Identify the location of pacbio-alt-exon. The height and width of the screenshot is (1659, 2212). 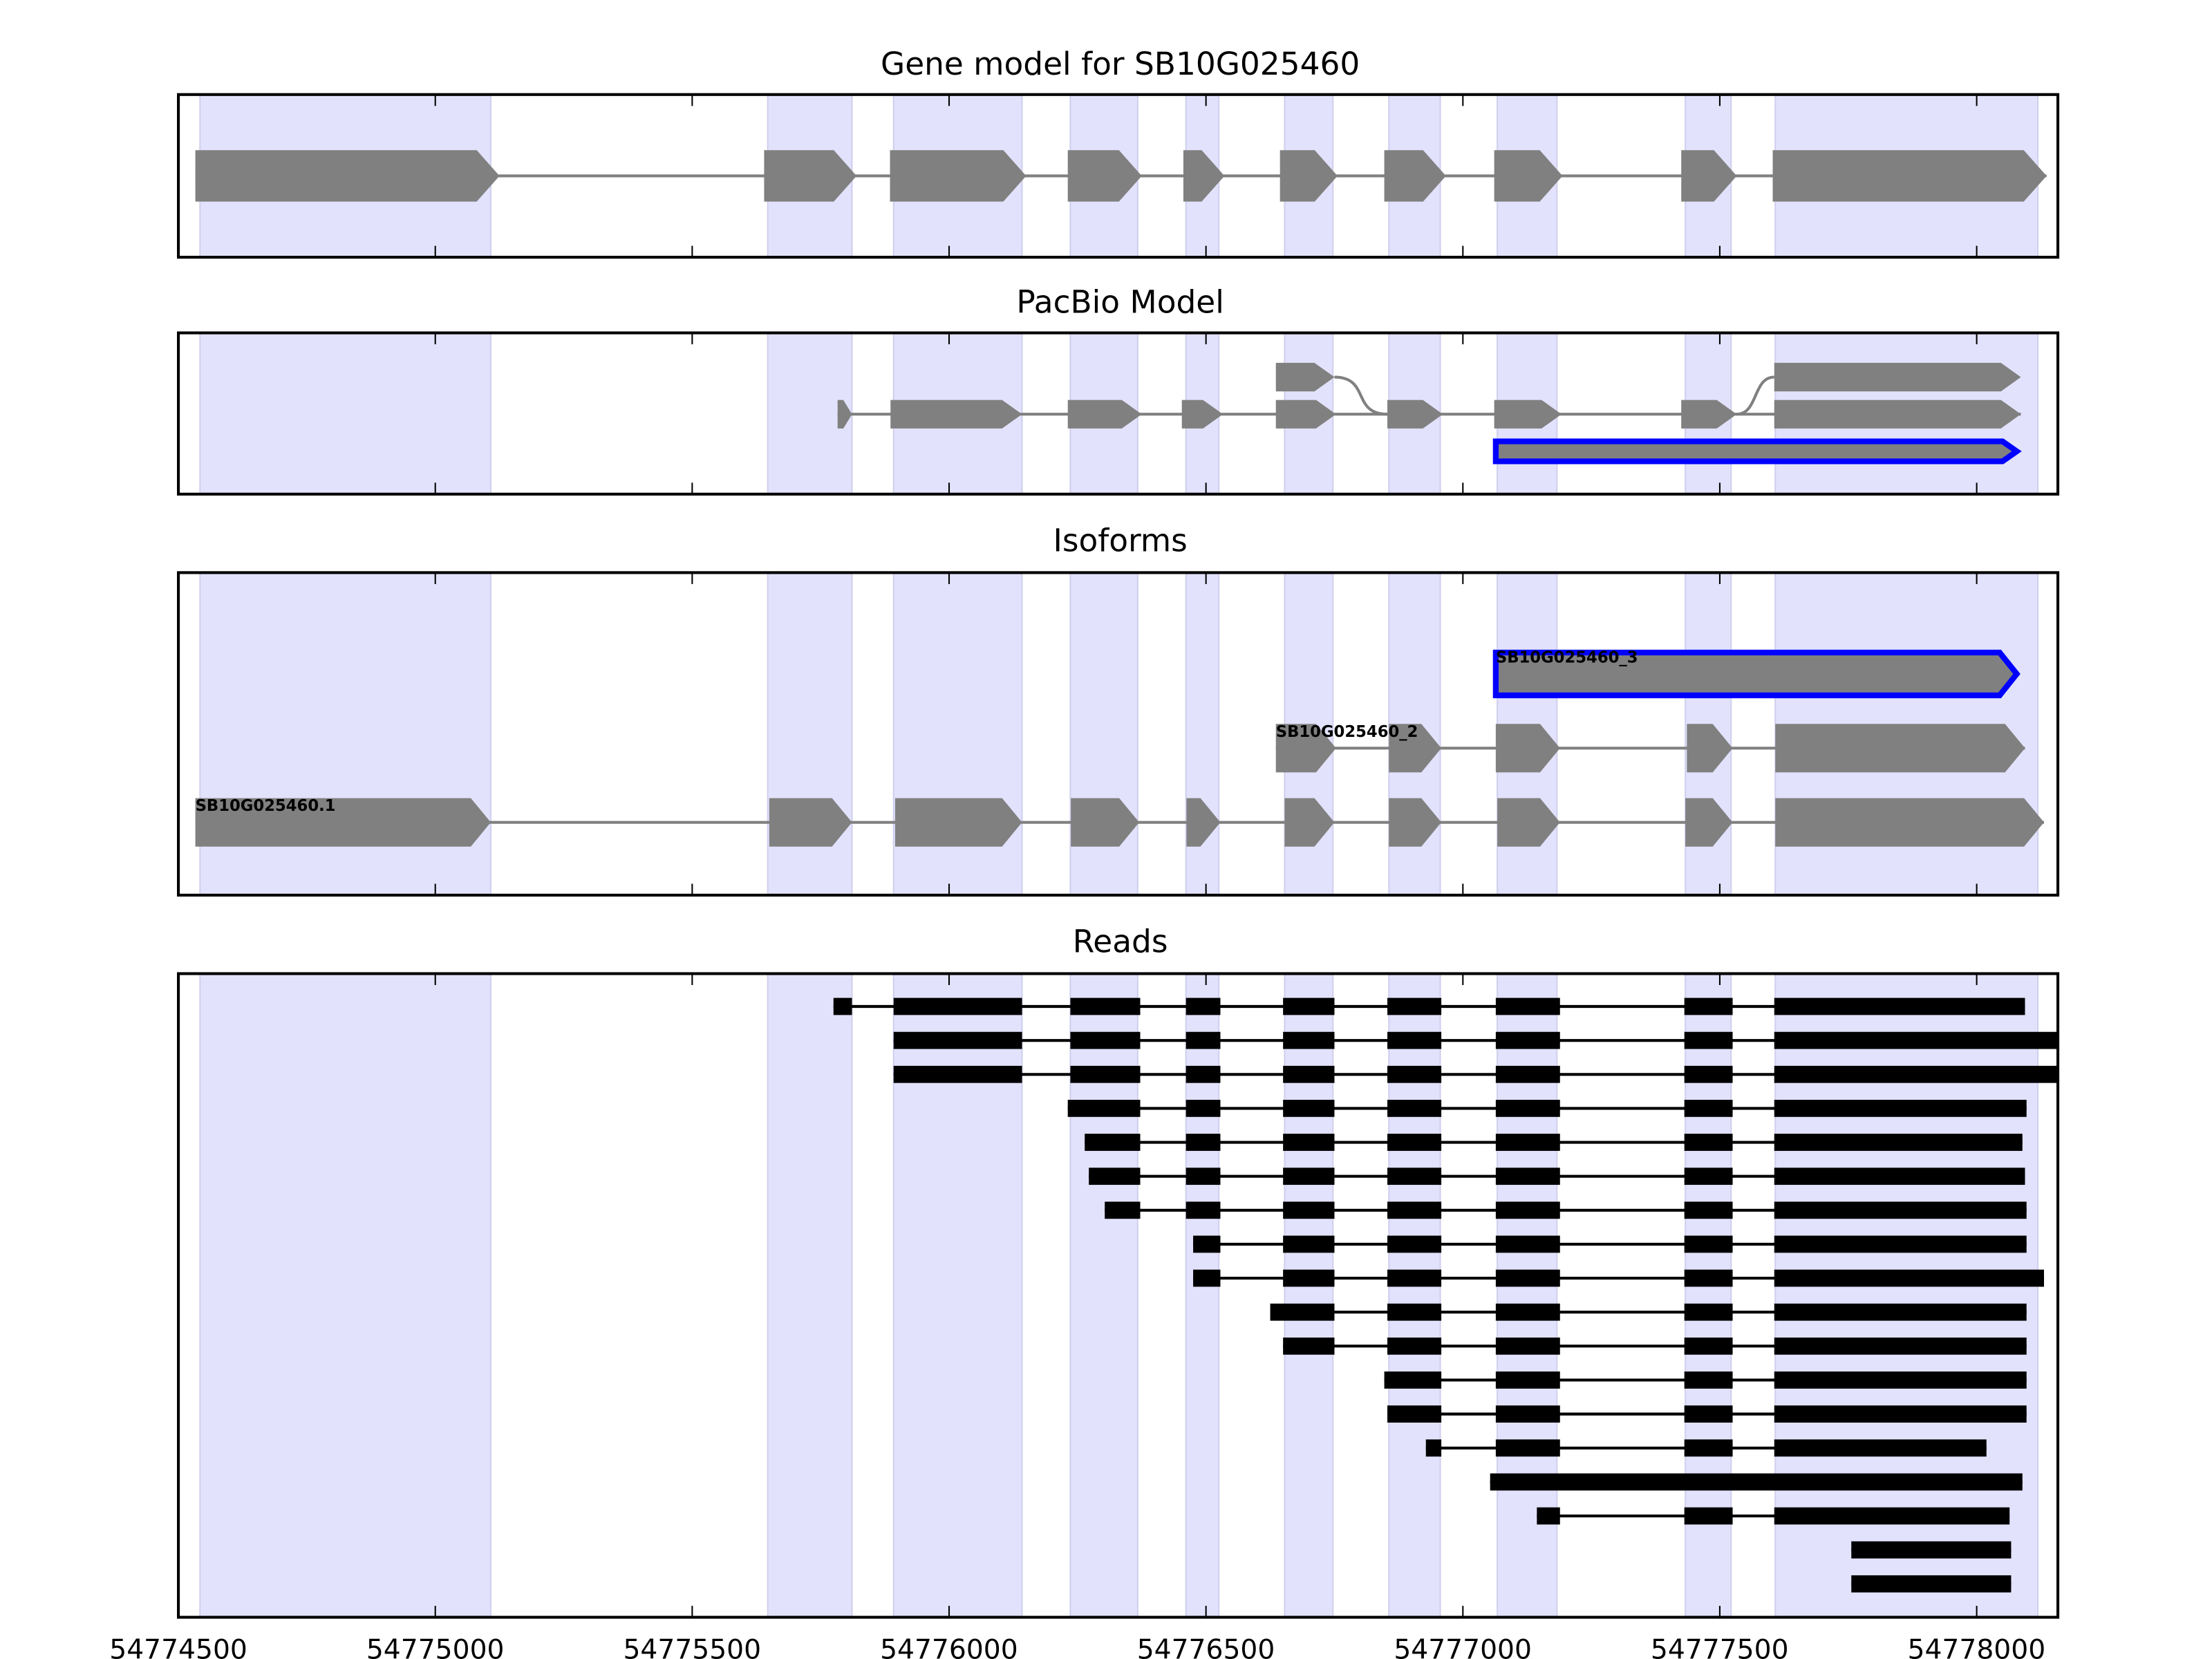
(1305, 377).